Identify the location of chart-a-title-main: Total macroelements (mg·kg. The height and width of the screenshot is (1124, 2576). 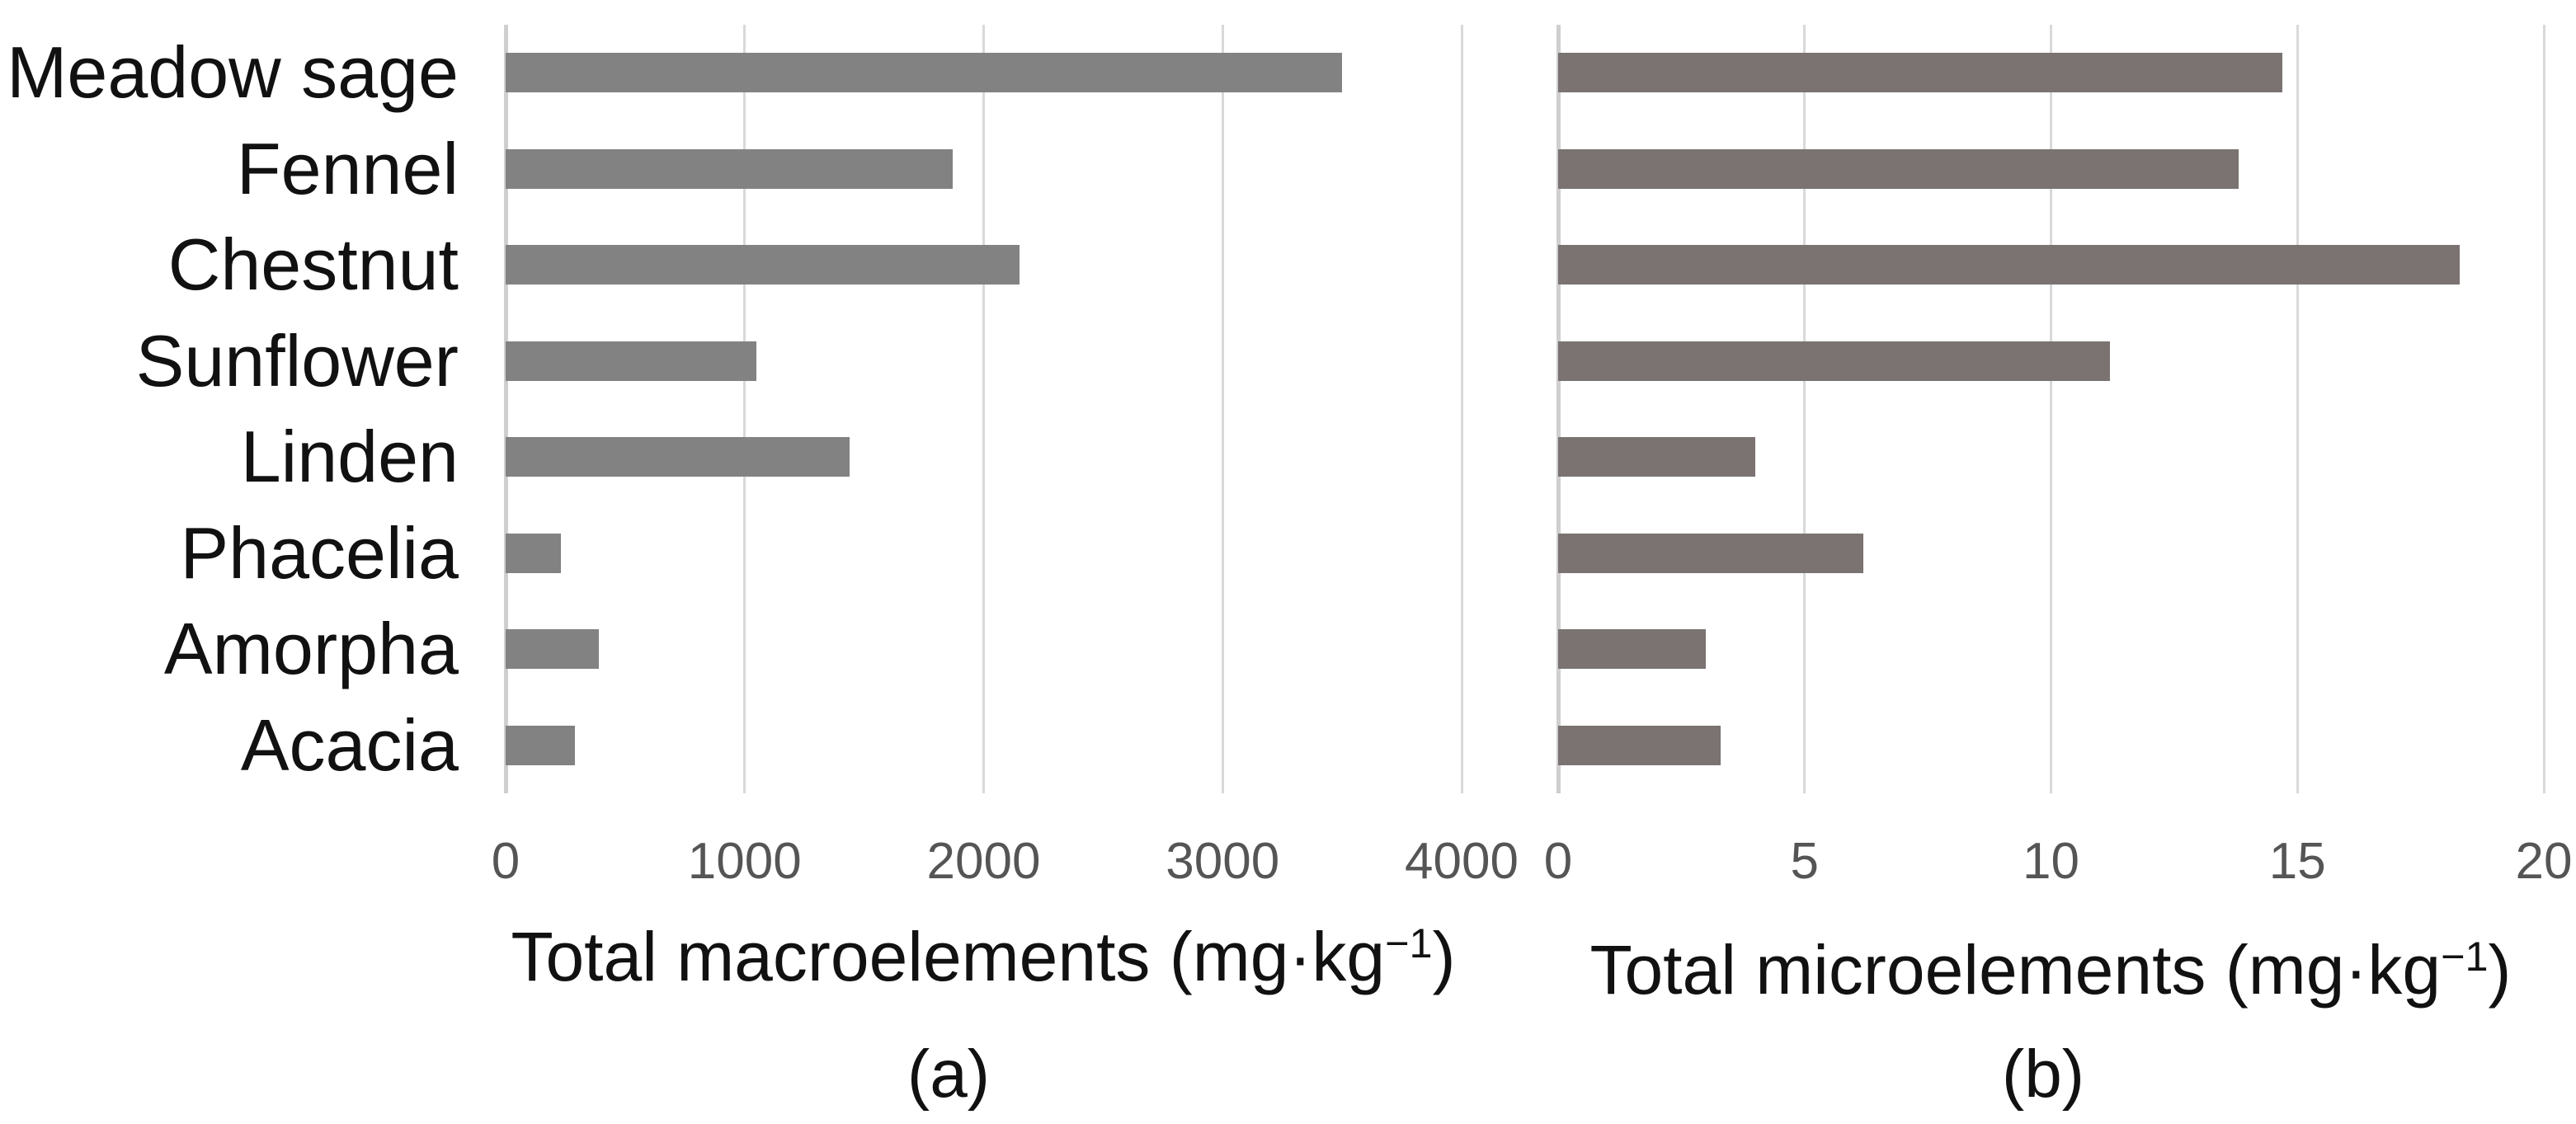
(949, 957).